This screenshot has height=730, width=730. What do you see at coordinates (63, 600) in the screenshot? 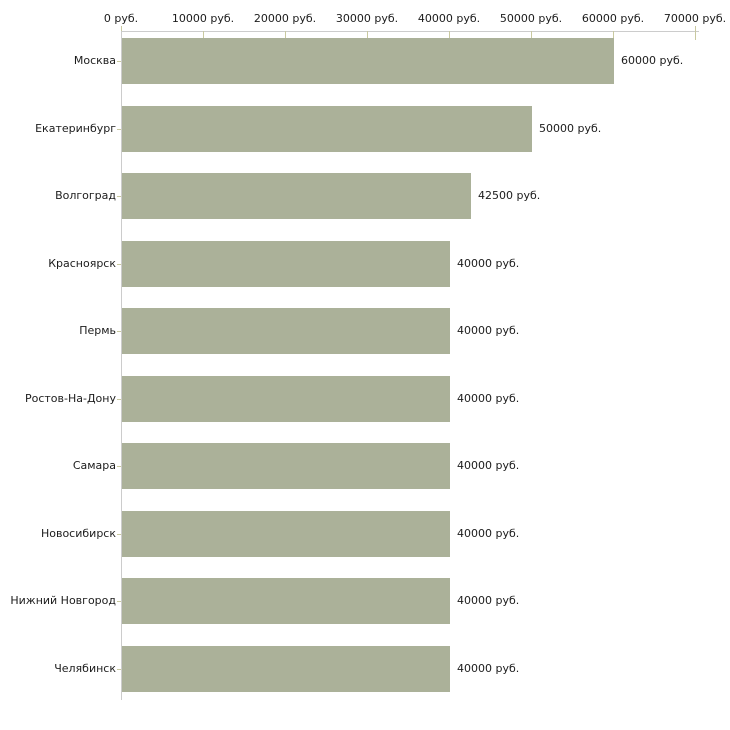
I see `category-label: Нижний Новгород` at bounding box center [63, 600].